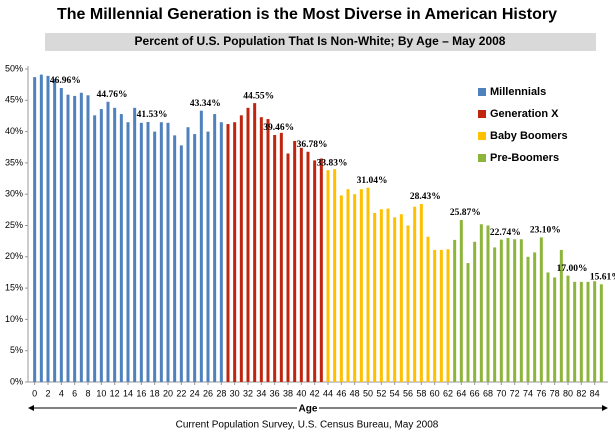  Describe the element at coordinates (14, 287) in the screenshot. I see `y-tick-label: 15%` at that location.